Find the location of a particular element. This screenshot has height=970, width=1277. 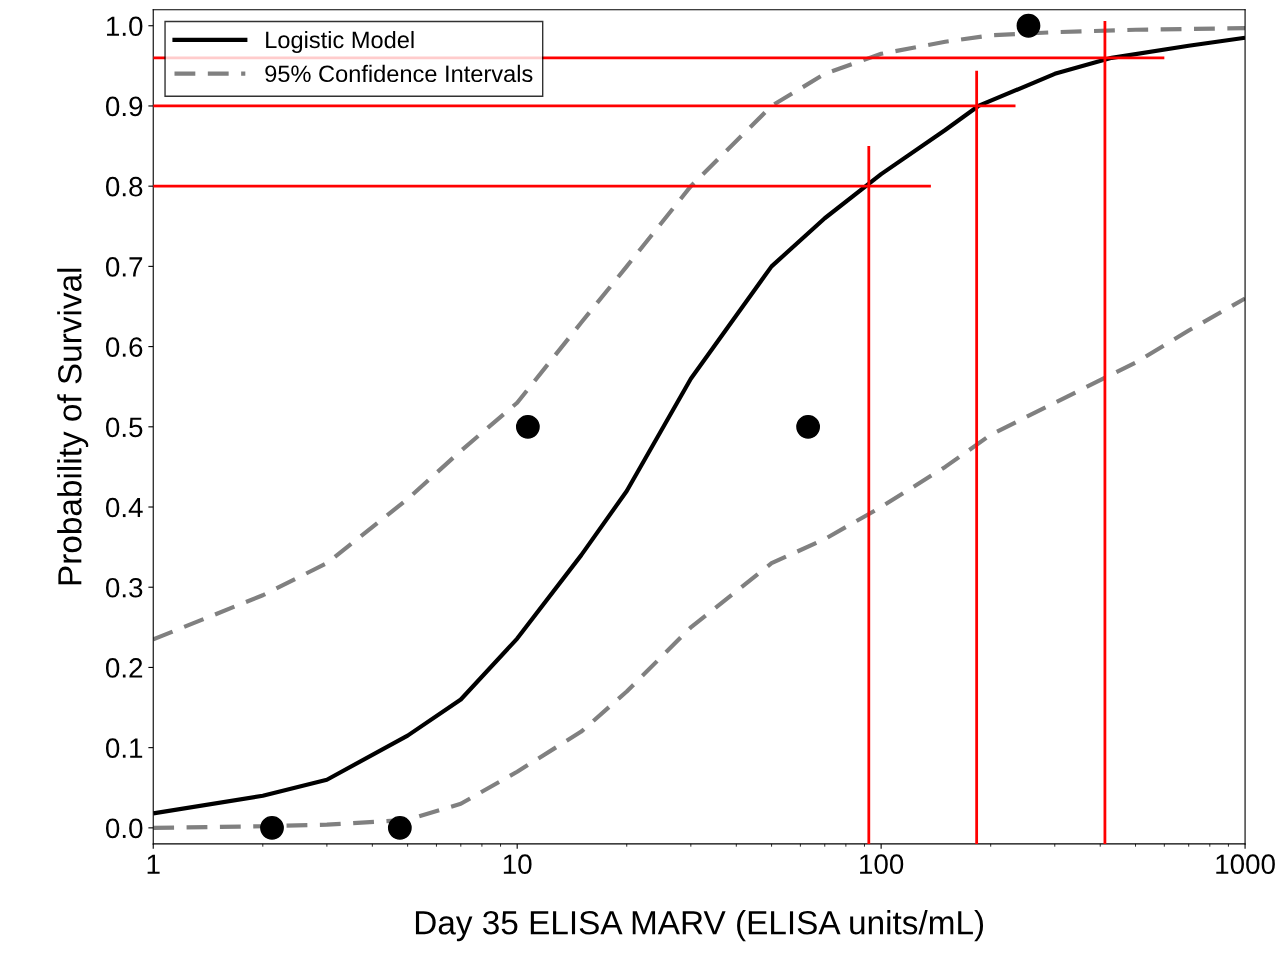

legend-label: 95% Confidence Intervals is located at coordinates (399, 73).